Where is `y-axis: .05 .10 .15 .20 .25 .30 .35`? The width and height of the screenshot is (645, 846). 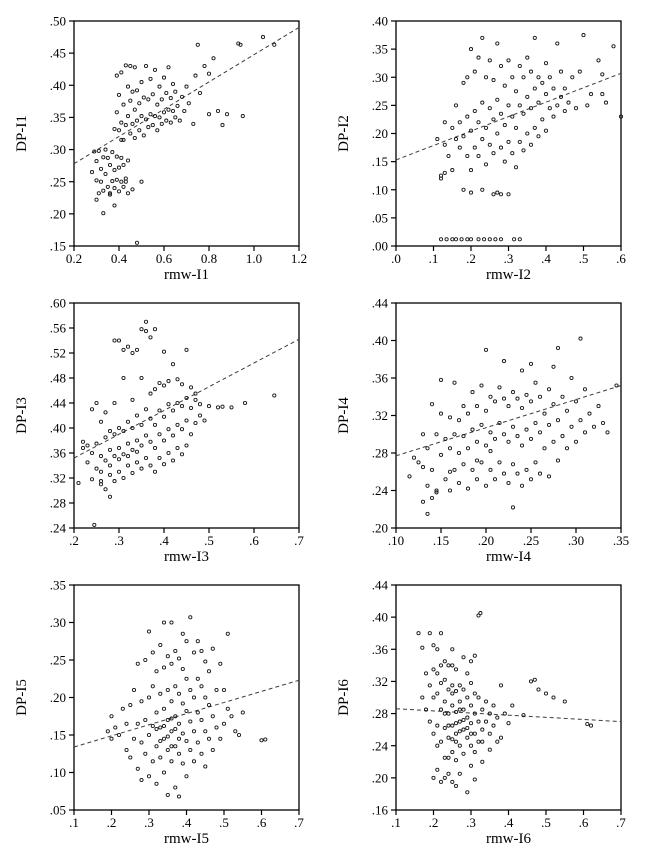 y-axis: .05 .10 .15 .20 .25 .30 .35 is located at coordinates (62, 698).